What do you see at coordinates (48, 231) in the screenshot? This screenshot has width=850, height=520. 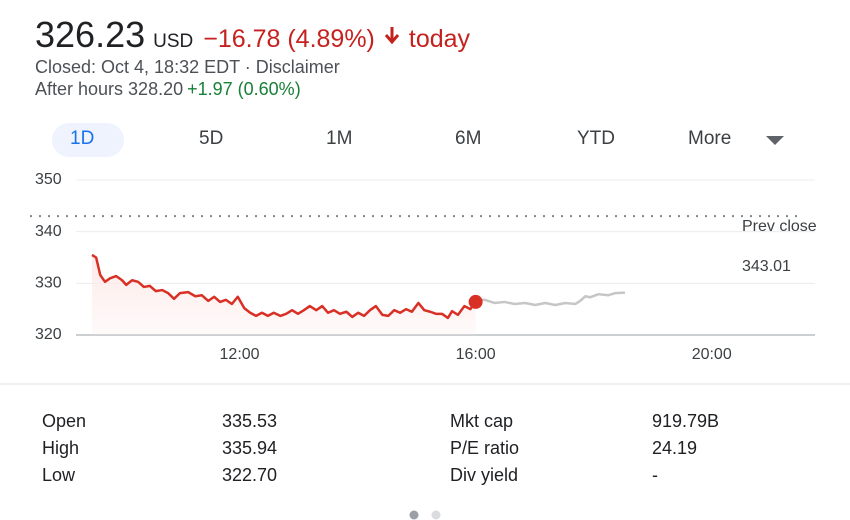 I see `y-tick-label: 340` at bounding box center [48, 231].